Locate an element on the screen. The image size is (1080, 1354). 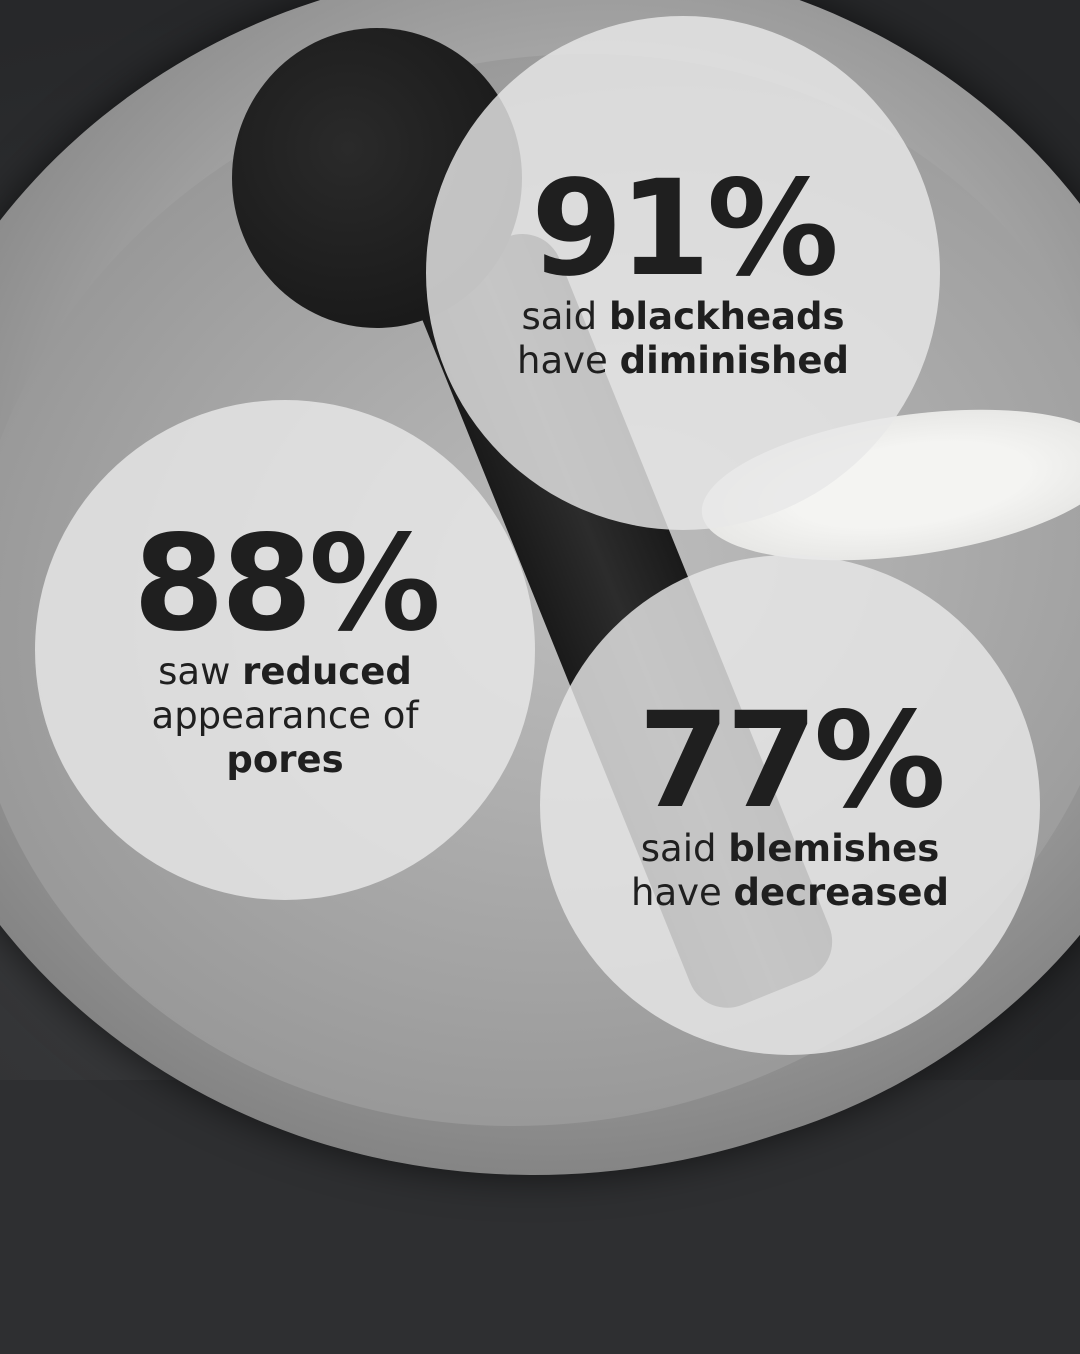
stat-line: have decreased is located at coordinates (790, 892).